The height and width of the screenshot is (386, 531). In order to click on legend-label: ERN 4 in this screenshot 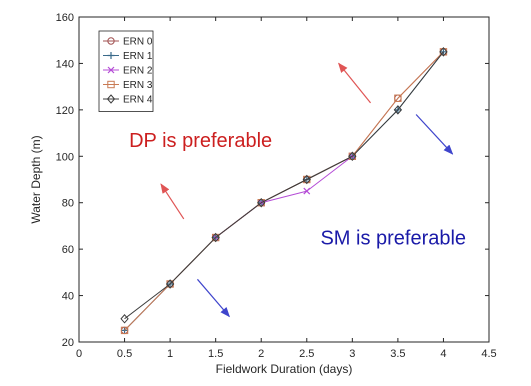, I will do `click(138, 100)`.